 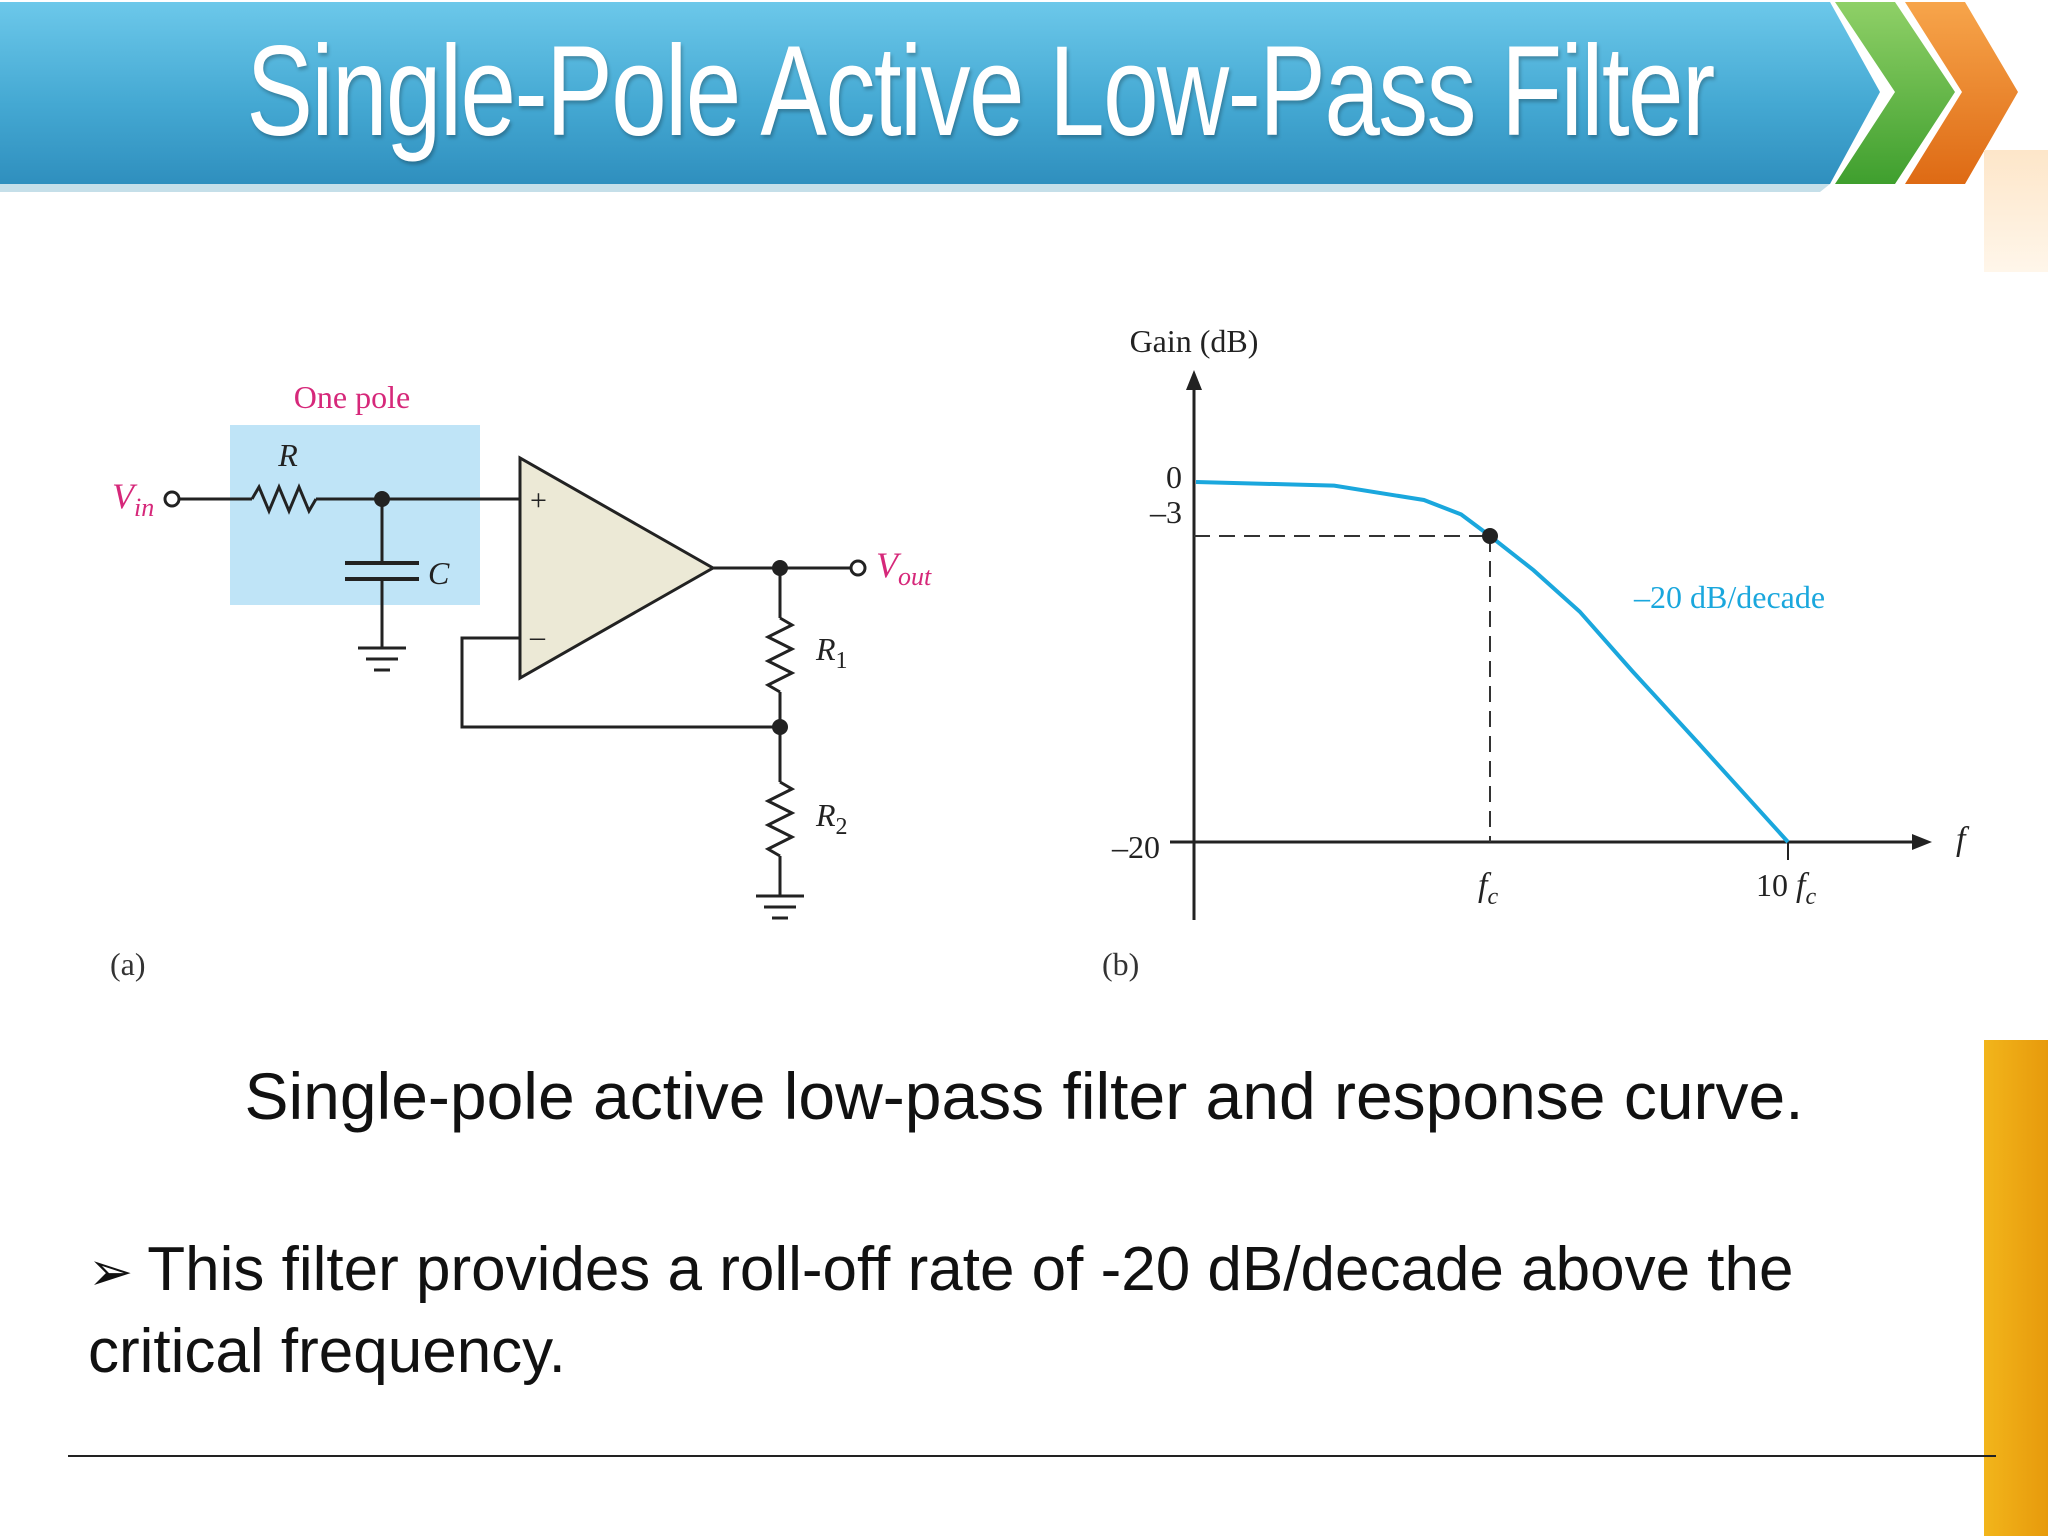 I want to click on slope-annotation: –20 dB/decade, so click(x=1729, y=597).